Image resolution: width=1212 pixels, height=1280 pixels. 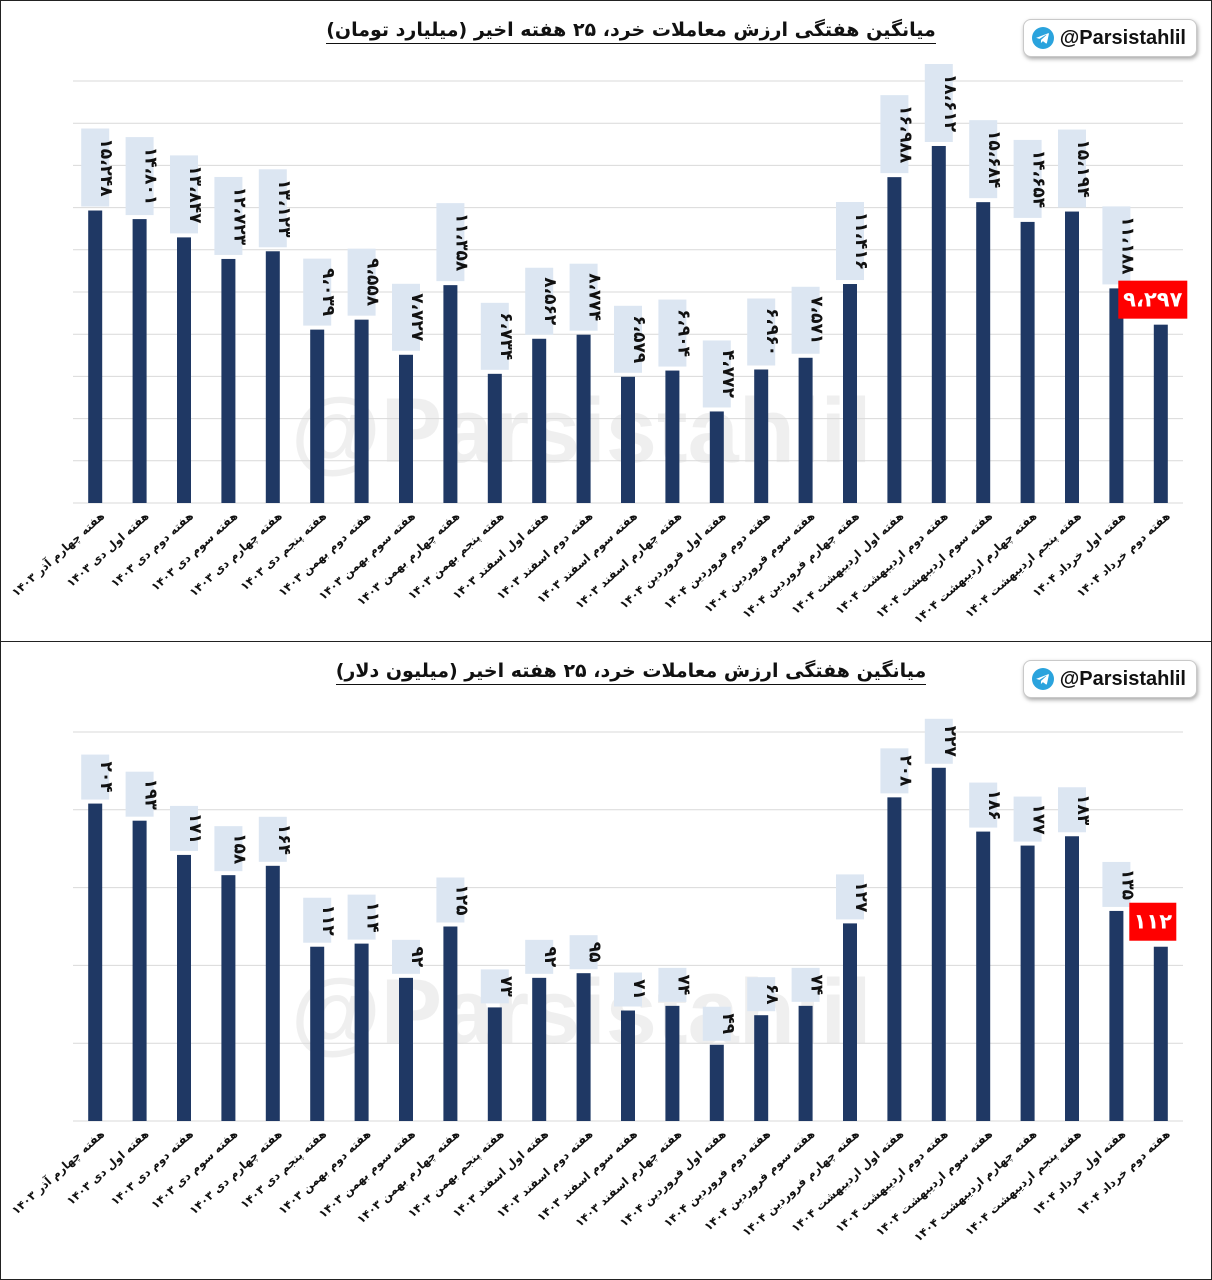 I want to click on data-label: ۱۴،۶۵۴, so click(x=1039, y=179).